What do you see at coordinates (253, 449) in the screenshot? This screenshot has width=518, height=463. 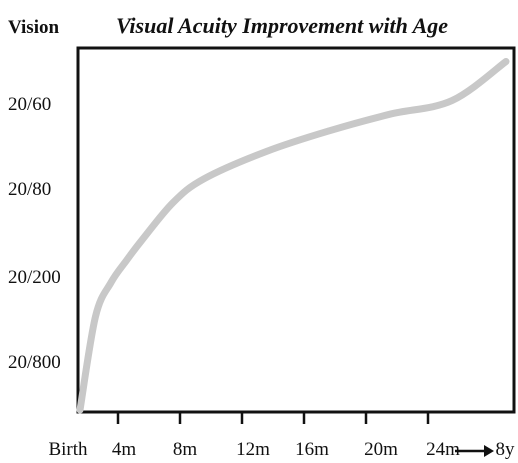 I see `x-tick-label: 12m` at bounding box center [253, 449].